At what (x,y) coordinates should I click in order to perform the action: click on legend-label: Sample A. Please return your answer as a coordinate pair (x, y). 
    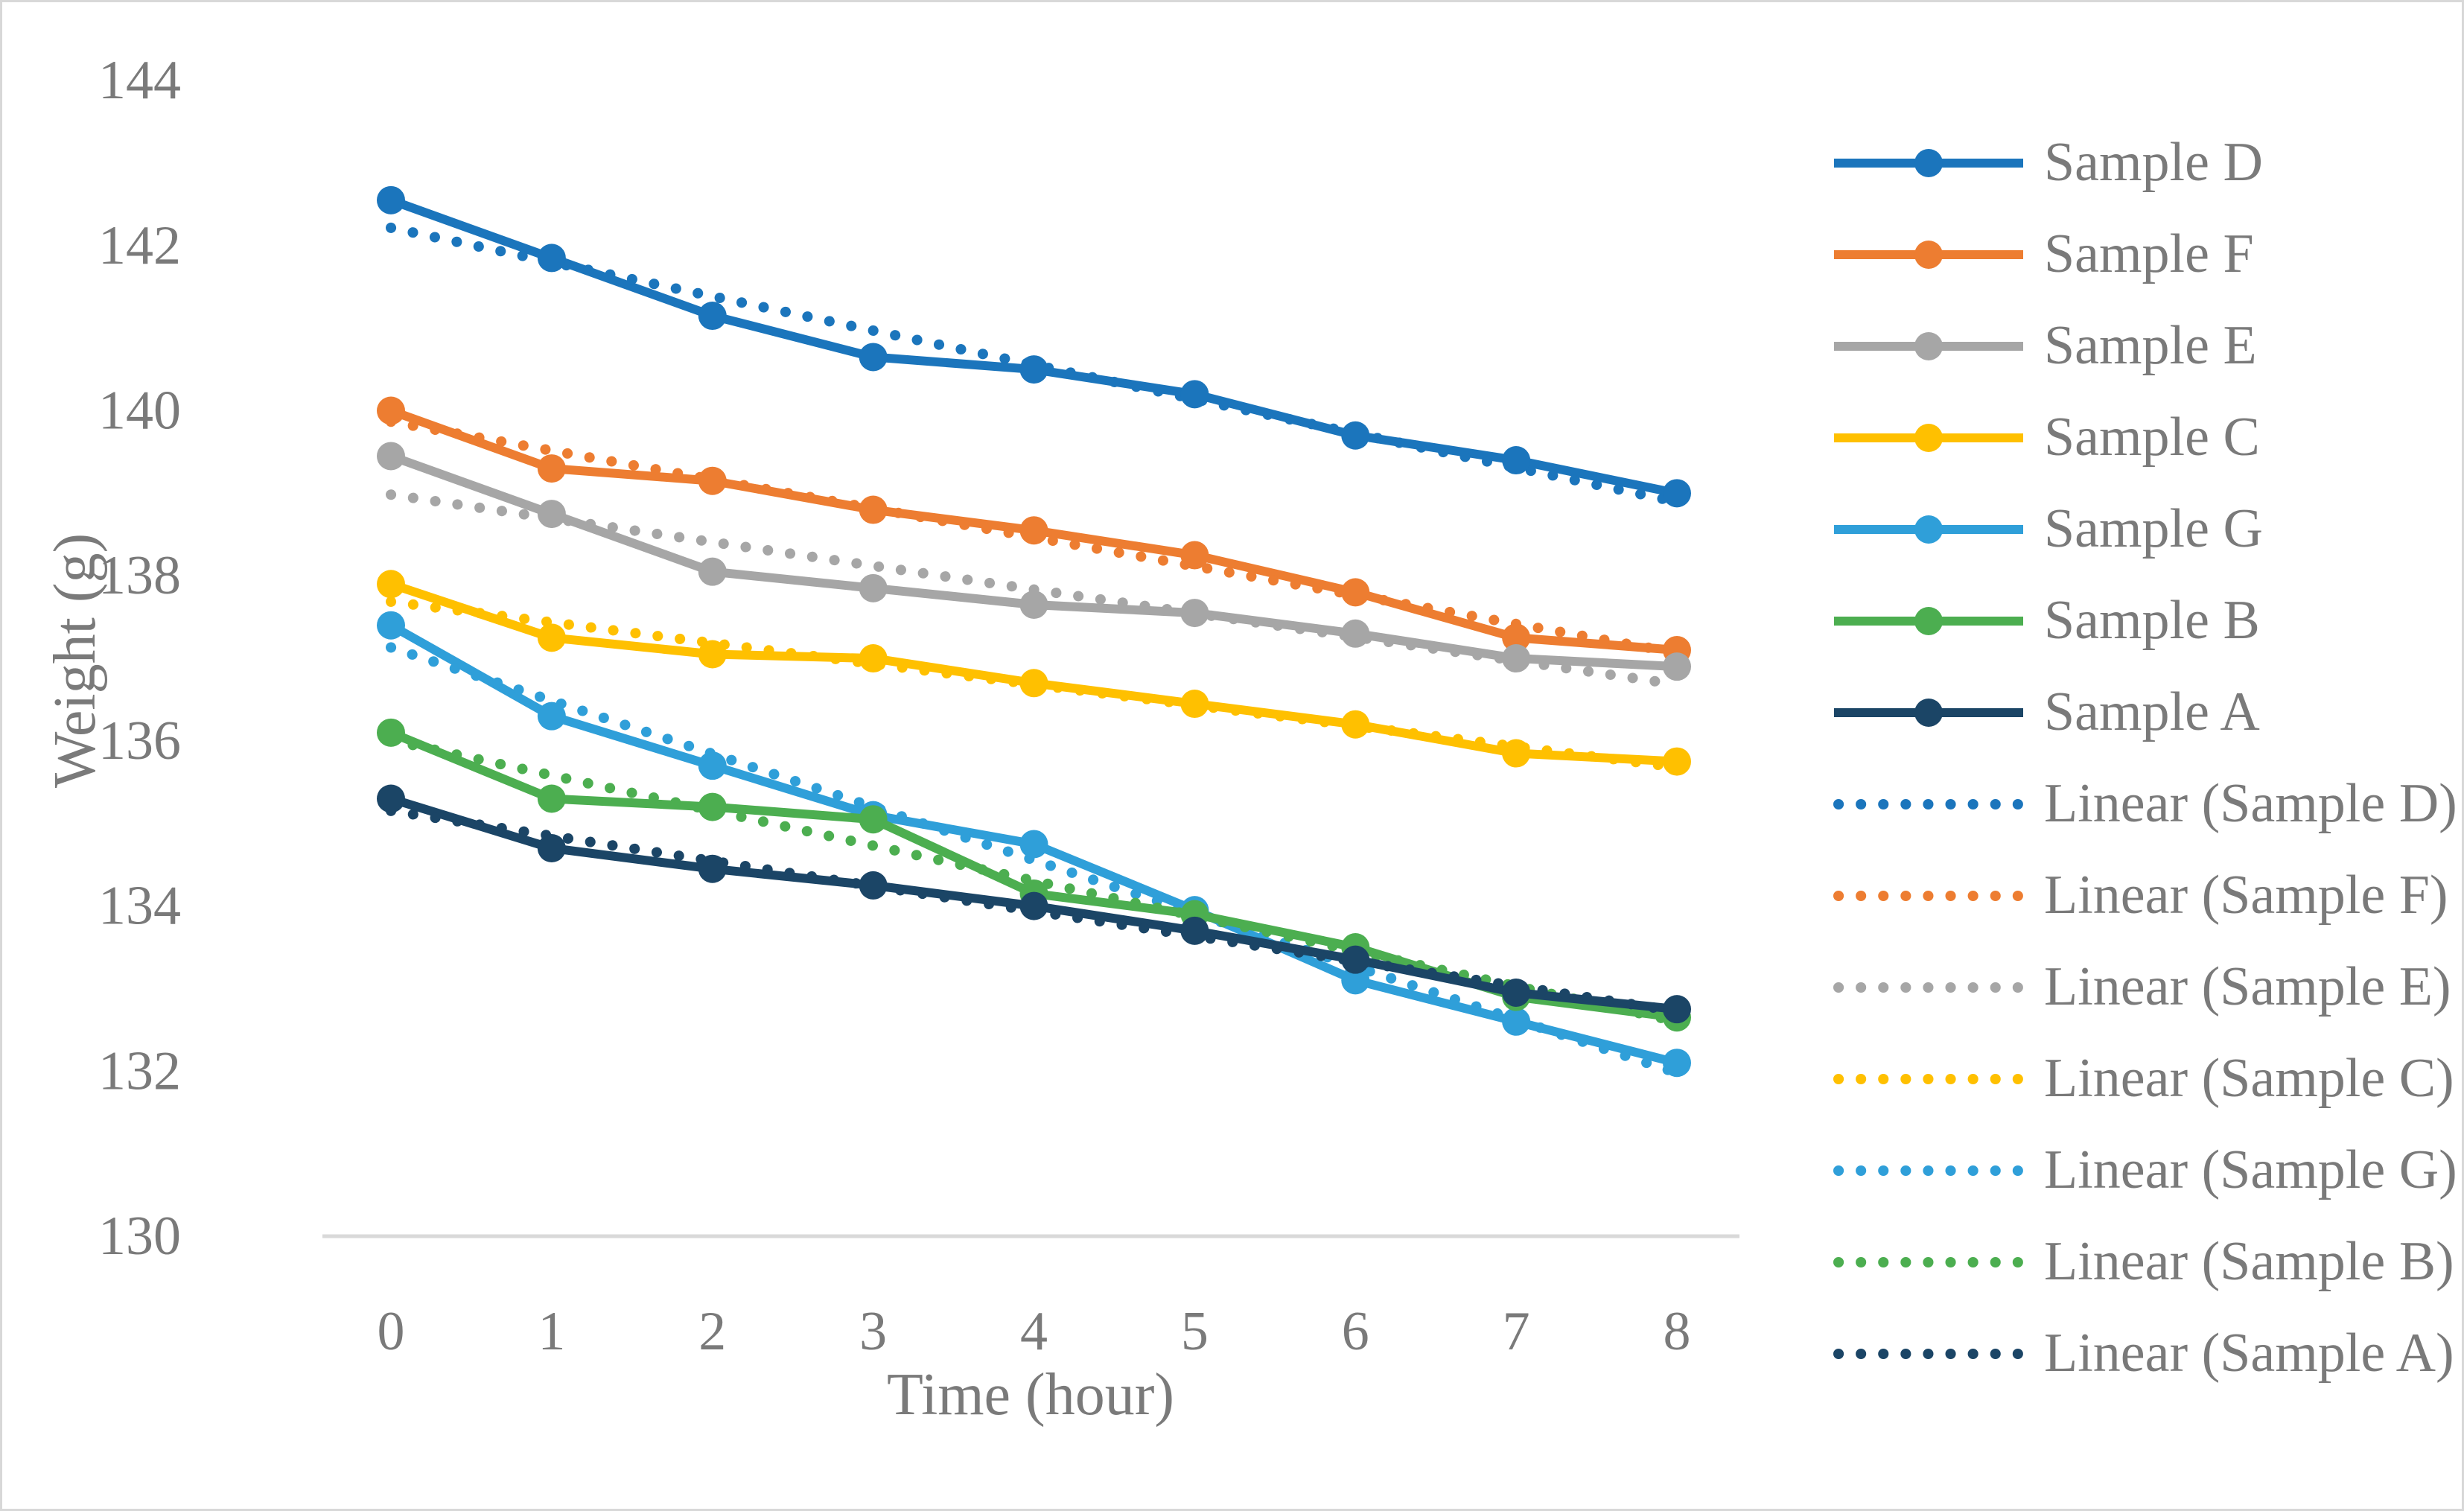
    Looking at the image, I should click on (2152, 711).